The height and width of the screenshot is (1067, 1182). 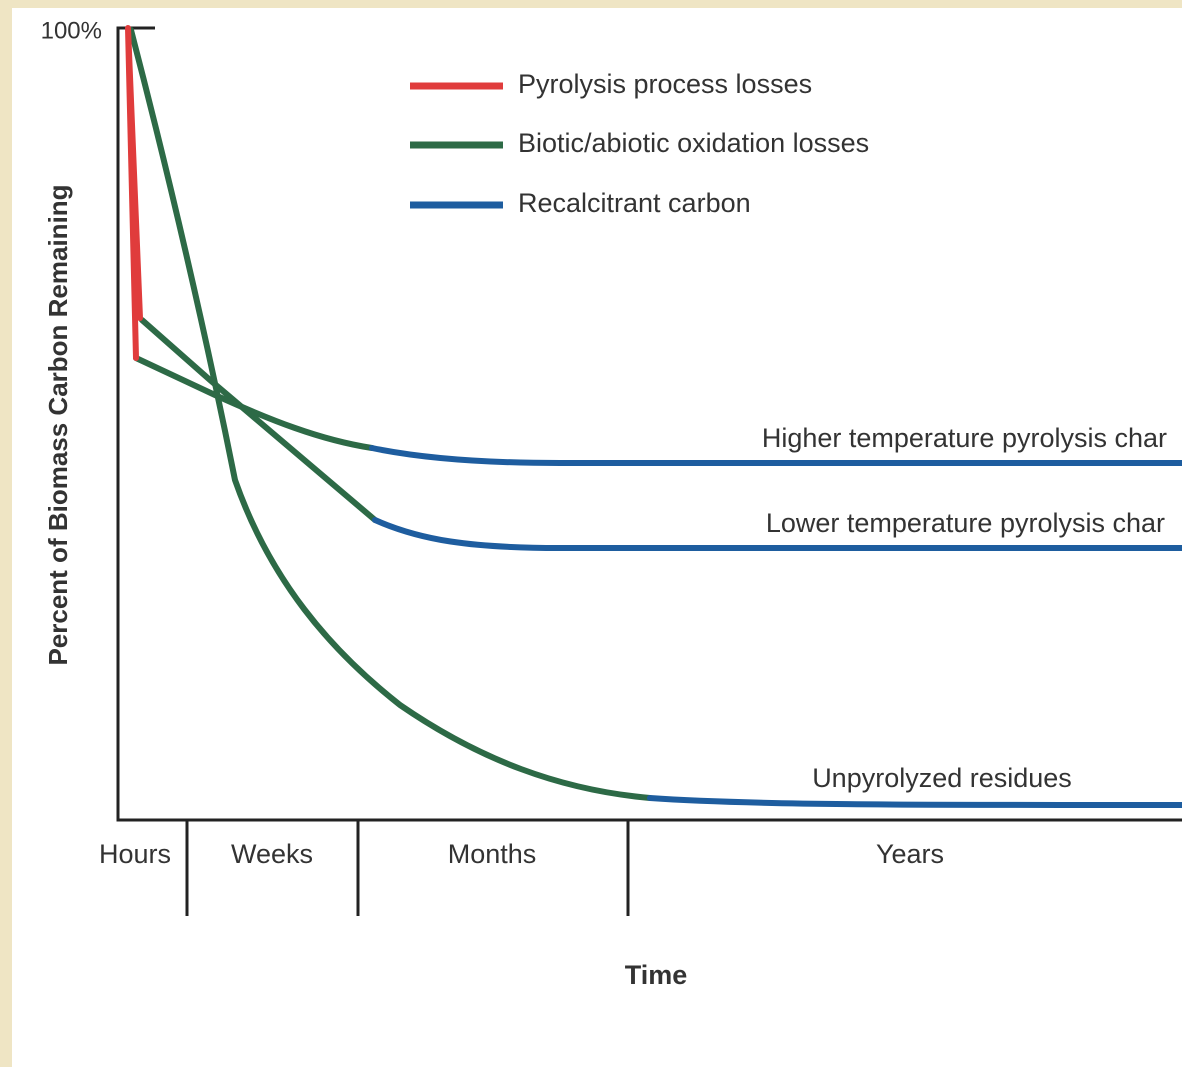 What do you see at coordinates (964, 438) in the screenshot?
I see `curve-label: Higher temperature pyrolysis char` at bounding box center [964, 438].